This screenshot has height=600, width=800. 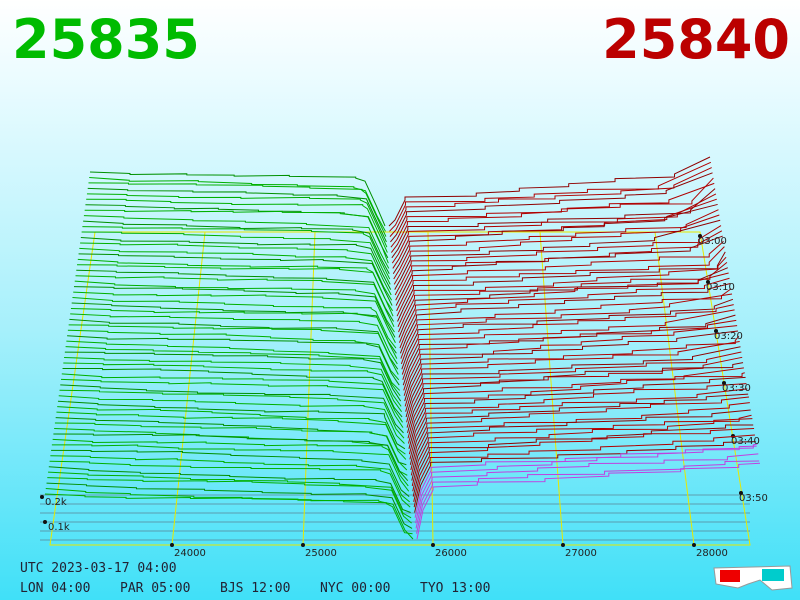 What do you see at coordinates (56, 502) in the screenshot?
I see `depth-label: 0.2k` at bounding box center [56, 502].